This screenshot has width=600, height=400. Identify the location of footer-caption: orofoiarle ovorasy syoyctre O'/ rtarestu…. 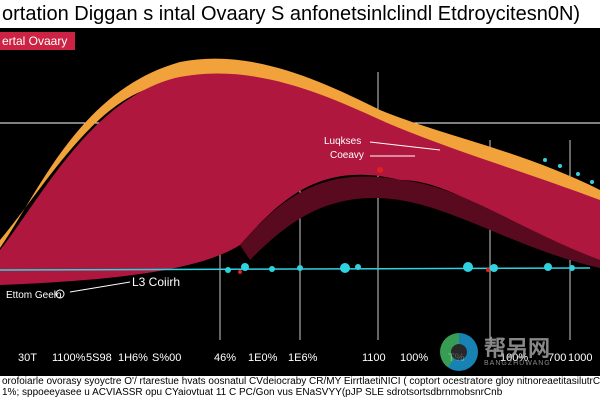
(300, 388).